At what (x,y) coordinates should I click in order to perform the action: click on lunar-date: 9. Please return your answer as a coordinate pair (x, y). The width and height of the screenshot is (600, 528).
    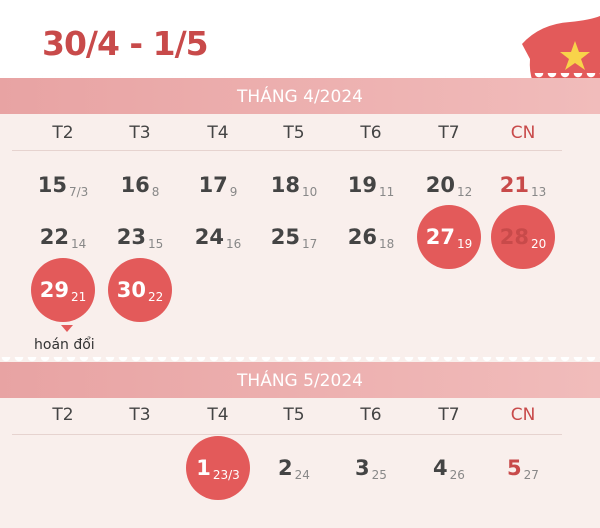
    Looking at the image, I should click on (233, 192).